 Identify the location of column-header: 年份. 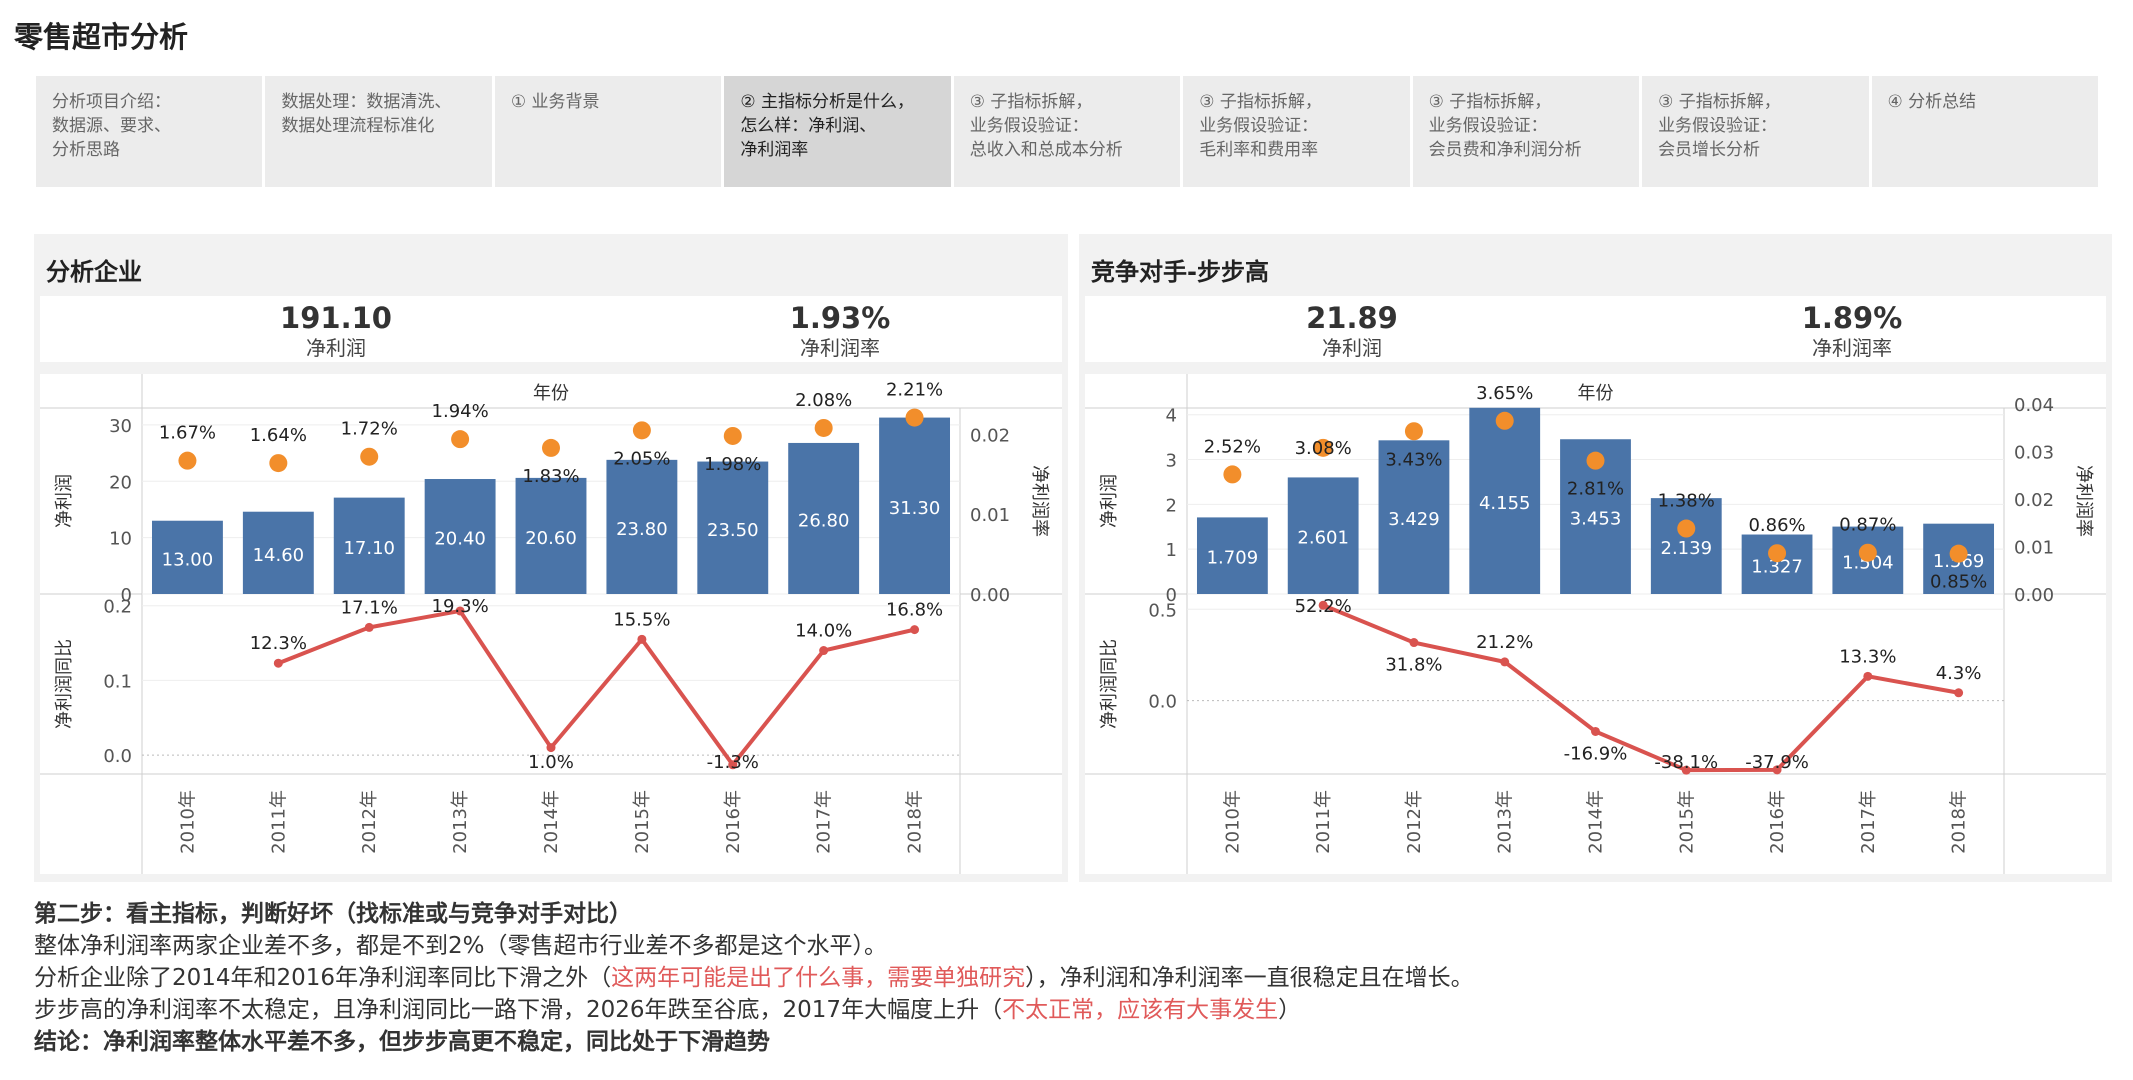
(1596, 393).